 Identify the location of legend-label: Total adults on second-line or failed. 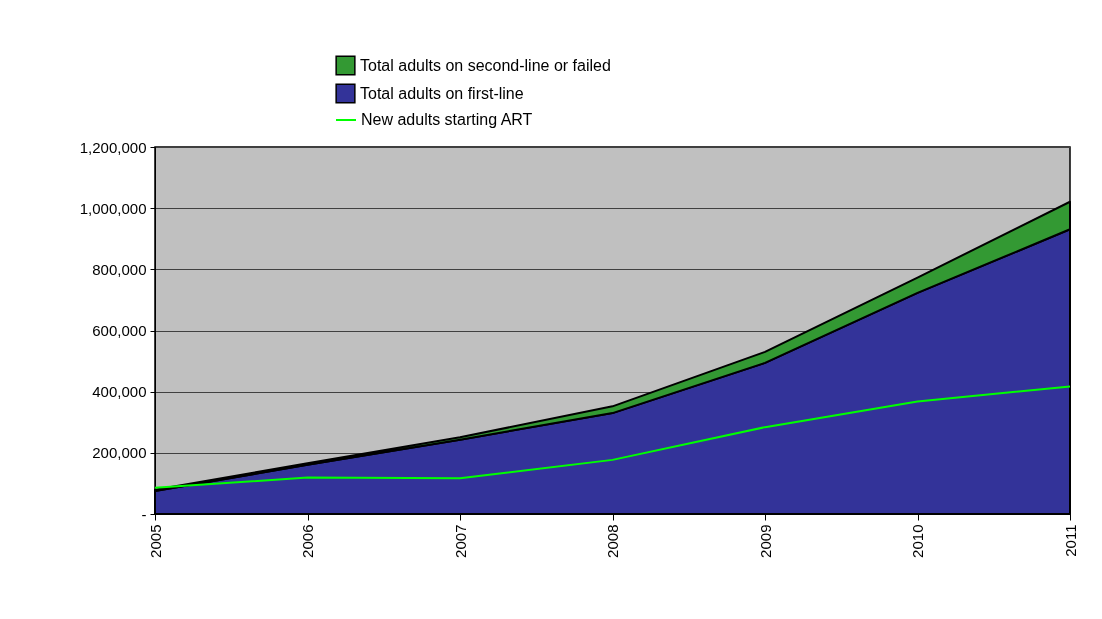
(485, 65).